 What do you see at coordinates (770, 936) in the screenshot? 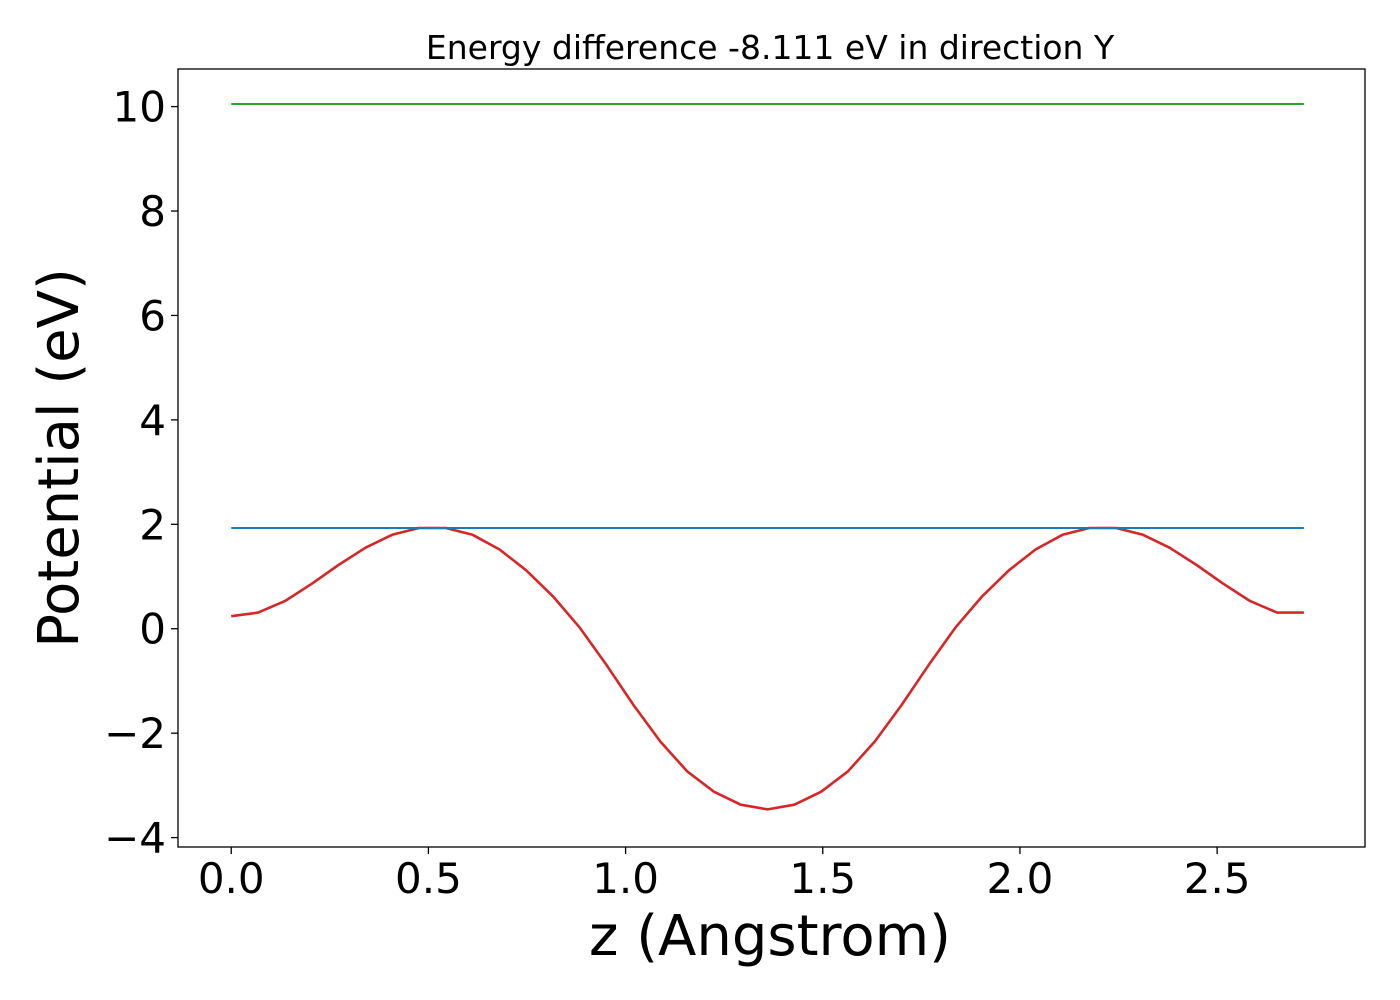
I see `x-axis-label: z (Angstrom)` at bounding box center [770, 936].